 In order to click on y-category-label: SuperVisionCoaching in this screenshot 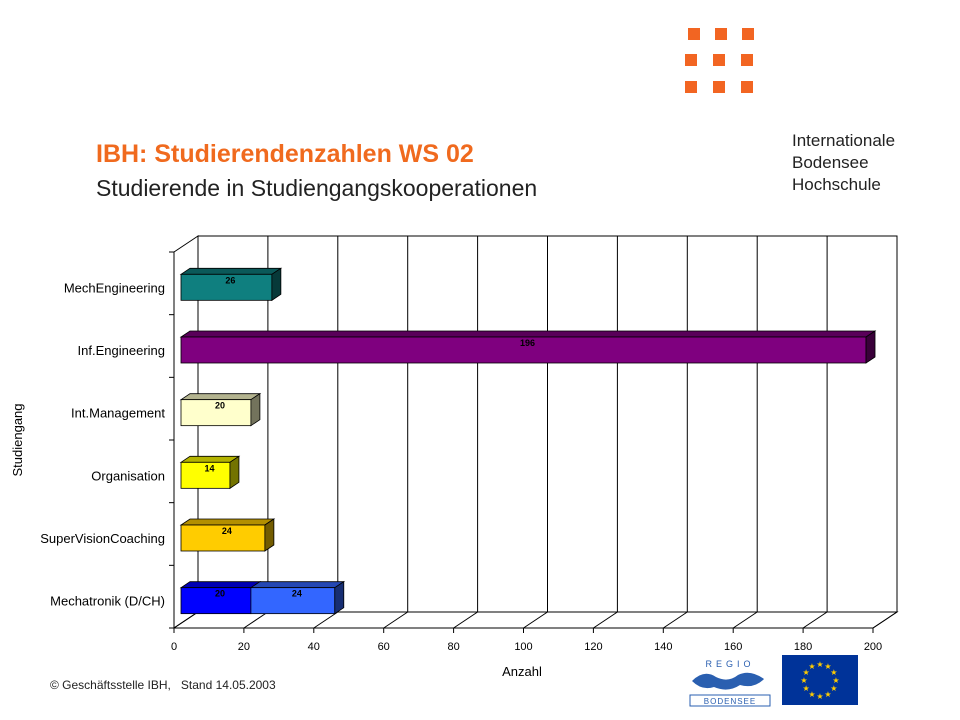, I will do `click(102, 538)`.